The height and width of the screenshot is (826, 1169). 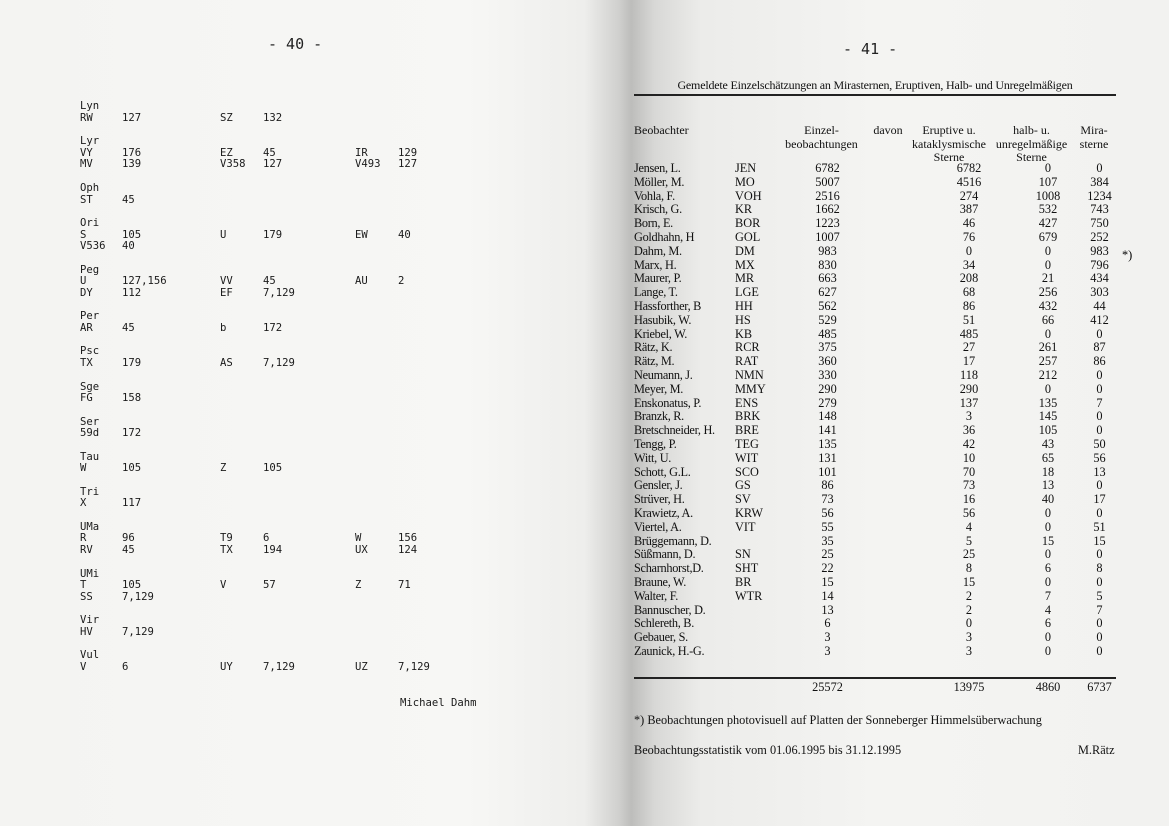 I want to click on semi-count: 427, so click(x=1048, y=223).